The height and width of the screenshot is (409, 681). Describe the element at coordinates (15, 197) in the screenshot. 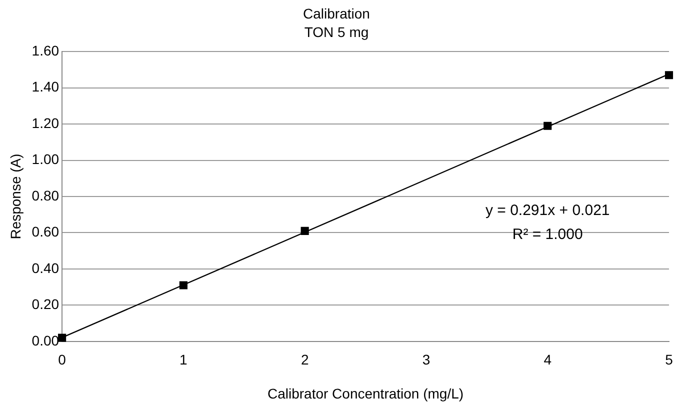

I see `y-axis-title: Response (A)` at that location.